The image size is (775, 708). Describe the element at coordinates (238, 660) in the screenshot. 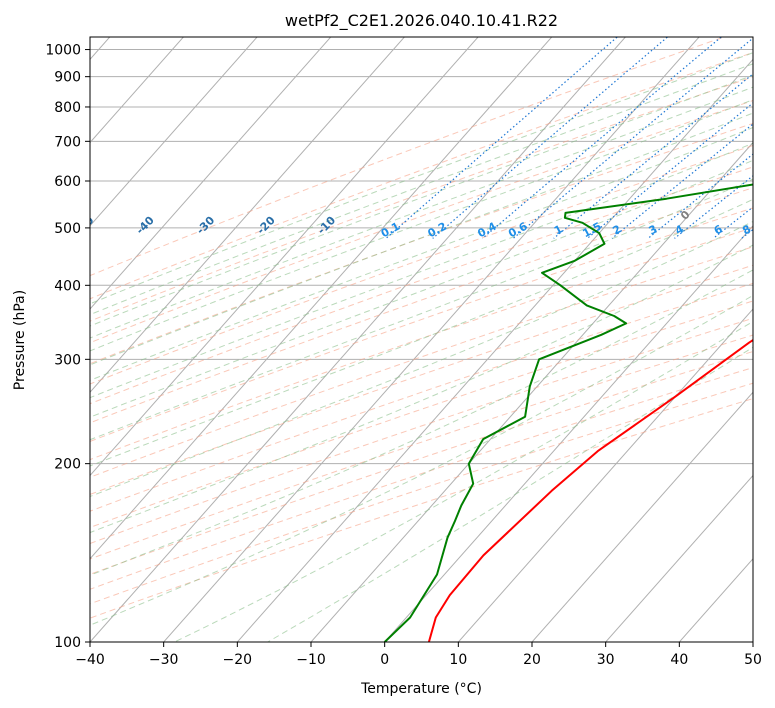

I see `x-tick-label: −20` at that location.